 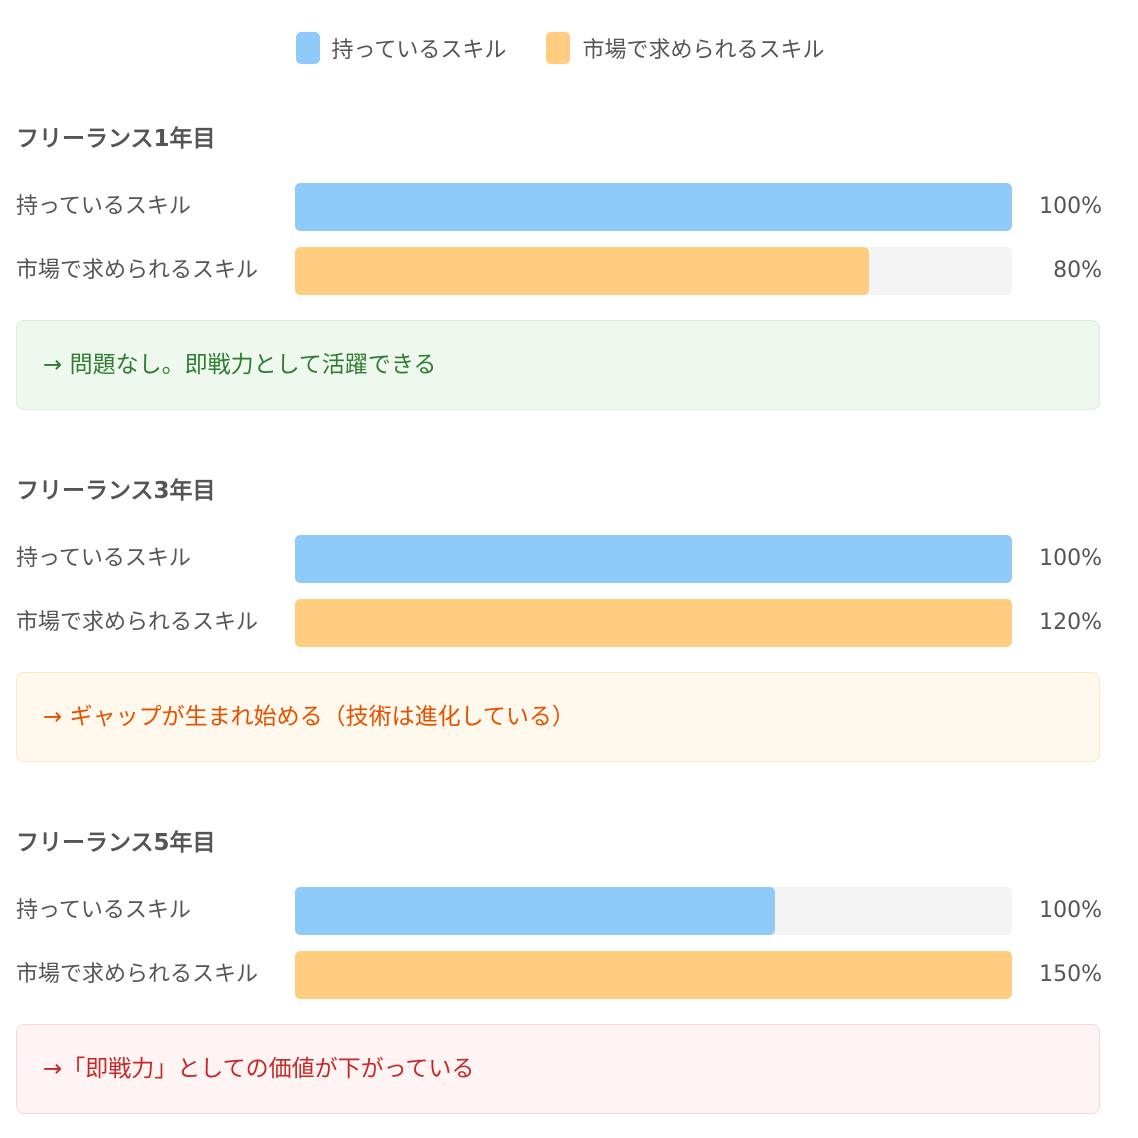 What do you see at coordinates (116, 843) in the screenshot?
I see `group-title: フリーランス5年目` at bounding box center [116, 843].